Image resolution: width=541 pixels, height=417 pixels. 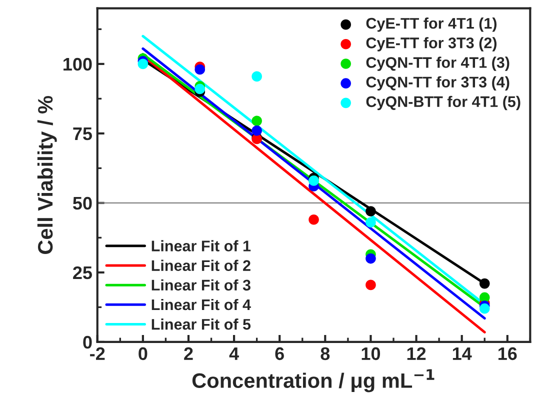 I want to click on x-tick-label: 4, so click(x=234, y=353).